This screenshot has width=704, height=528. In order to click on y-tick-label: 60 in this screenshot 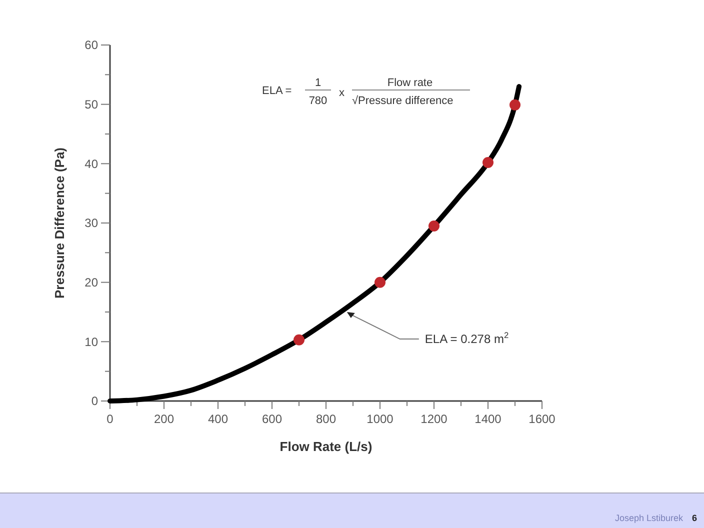, I will do `click(91, 45)`.